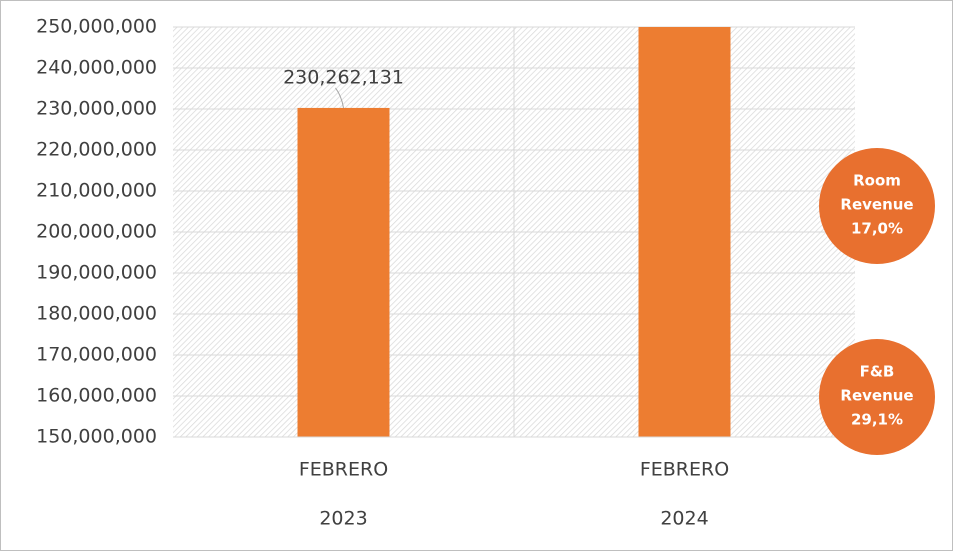 Image resolution: width=953 pixels, height=551 pixels. I want to click on y-tick-label: 170,000,000, so click(96, 355).